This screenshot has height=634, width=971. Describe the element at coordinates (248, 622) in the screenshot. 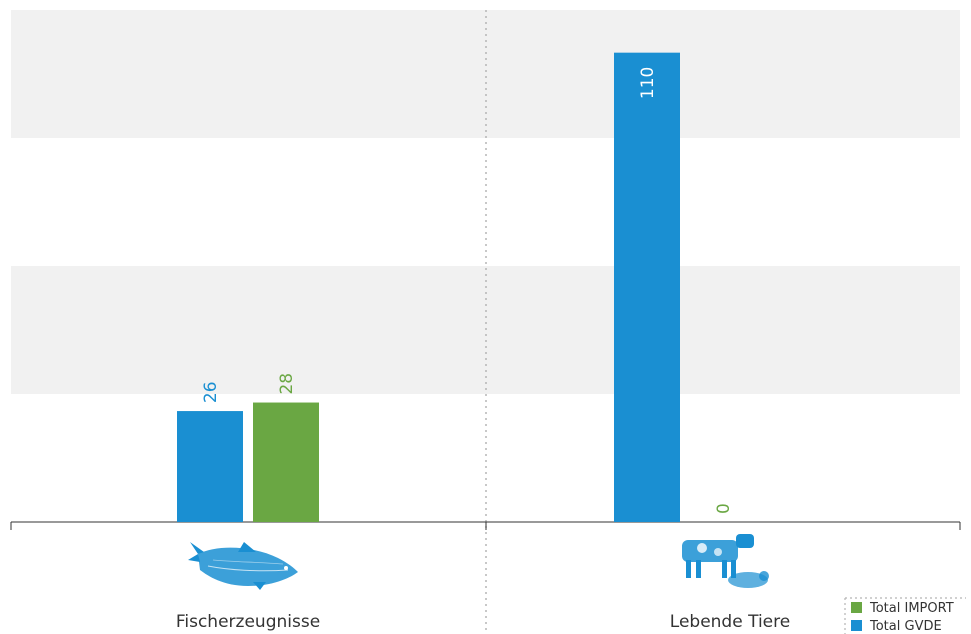

I see `category-label-fischerzeugnisse: Fischerzeugnisse` at that location.